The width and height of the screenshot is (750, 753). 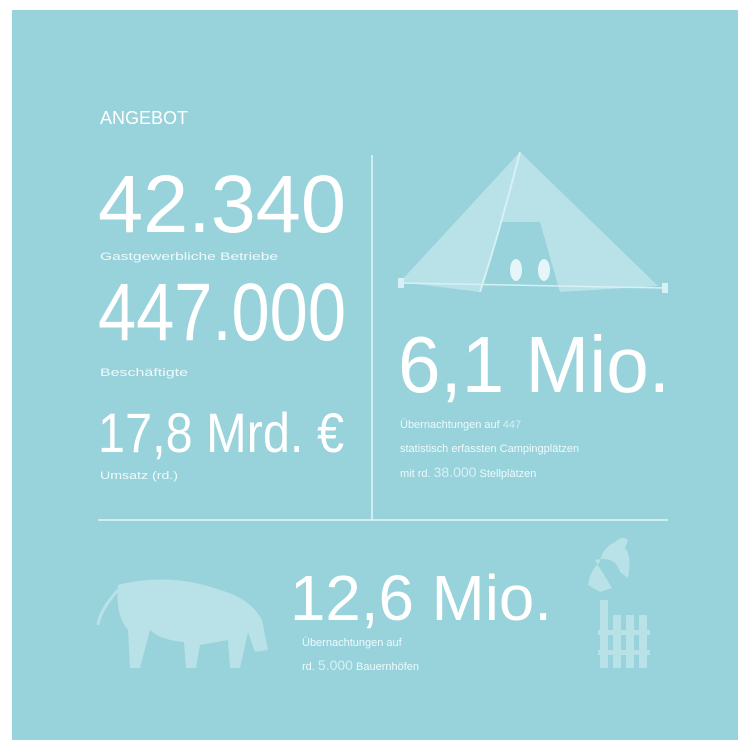 What do you see at coordinates (619, 602) in the screenshot?
I see `rooster-fence-icon` at bounding box center [619, 602].